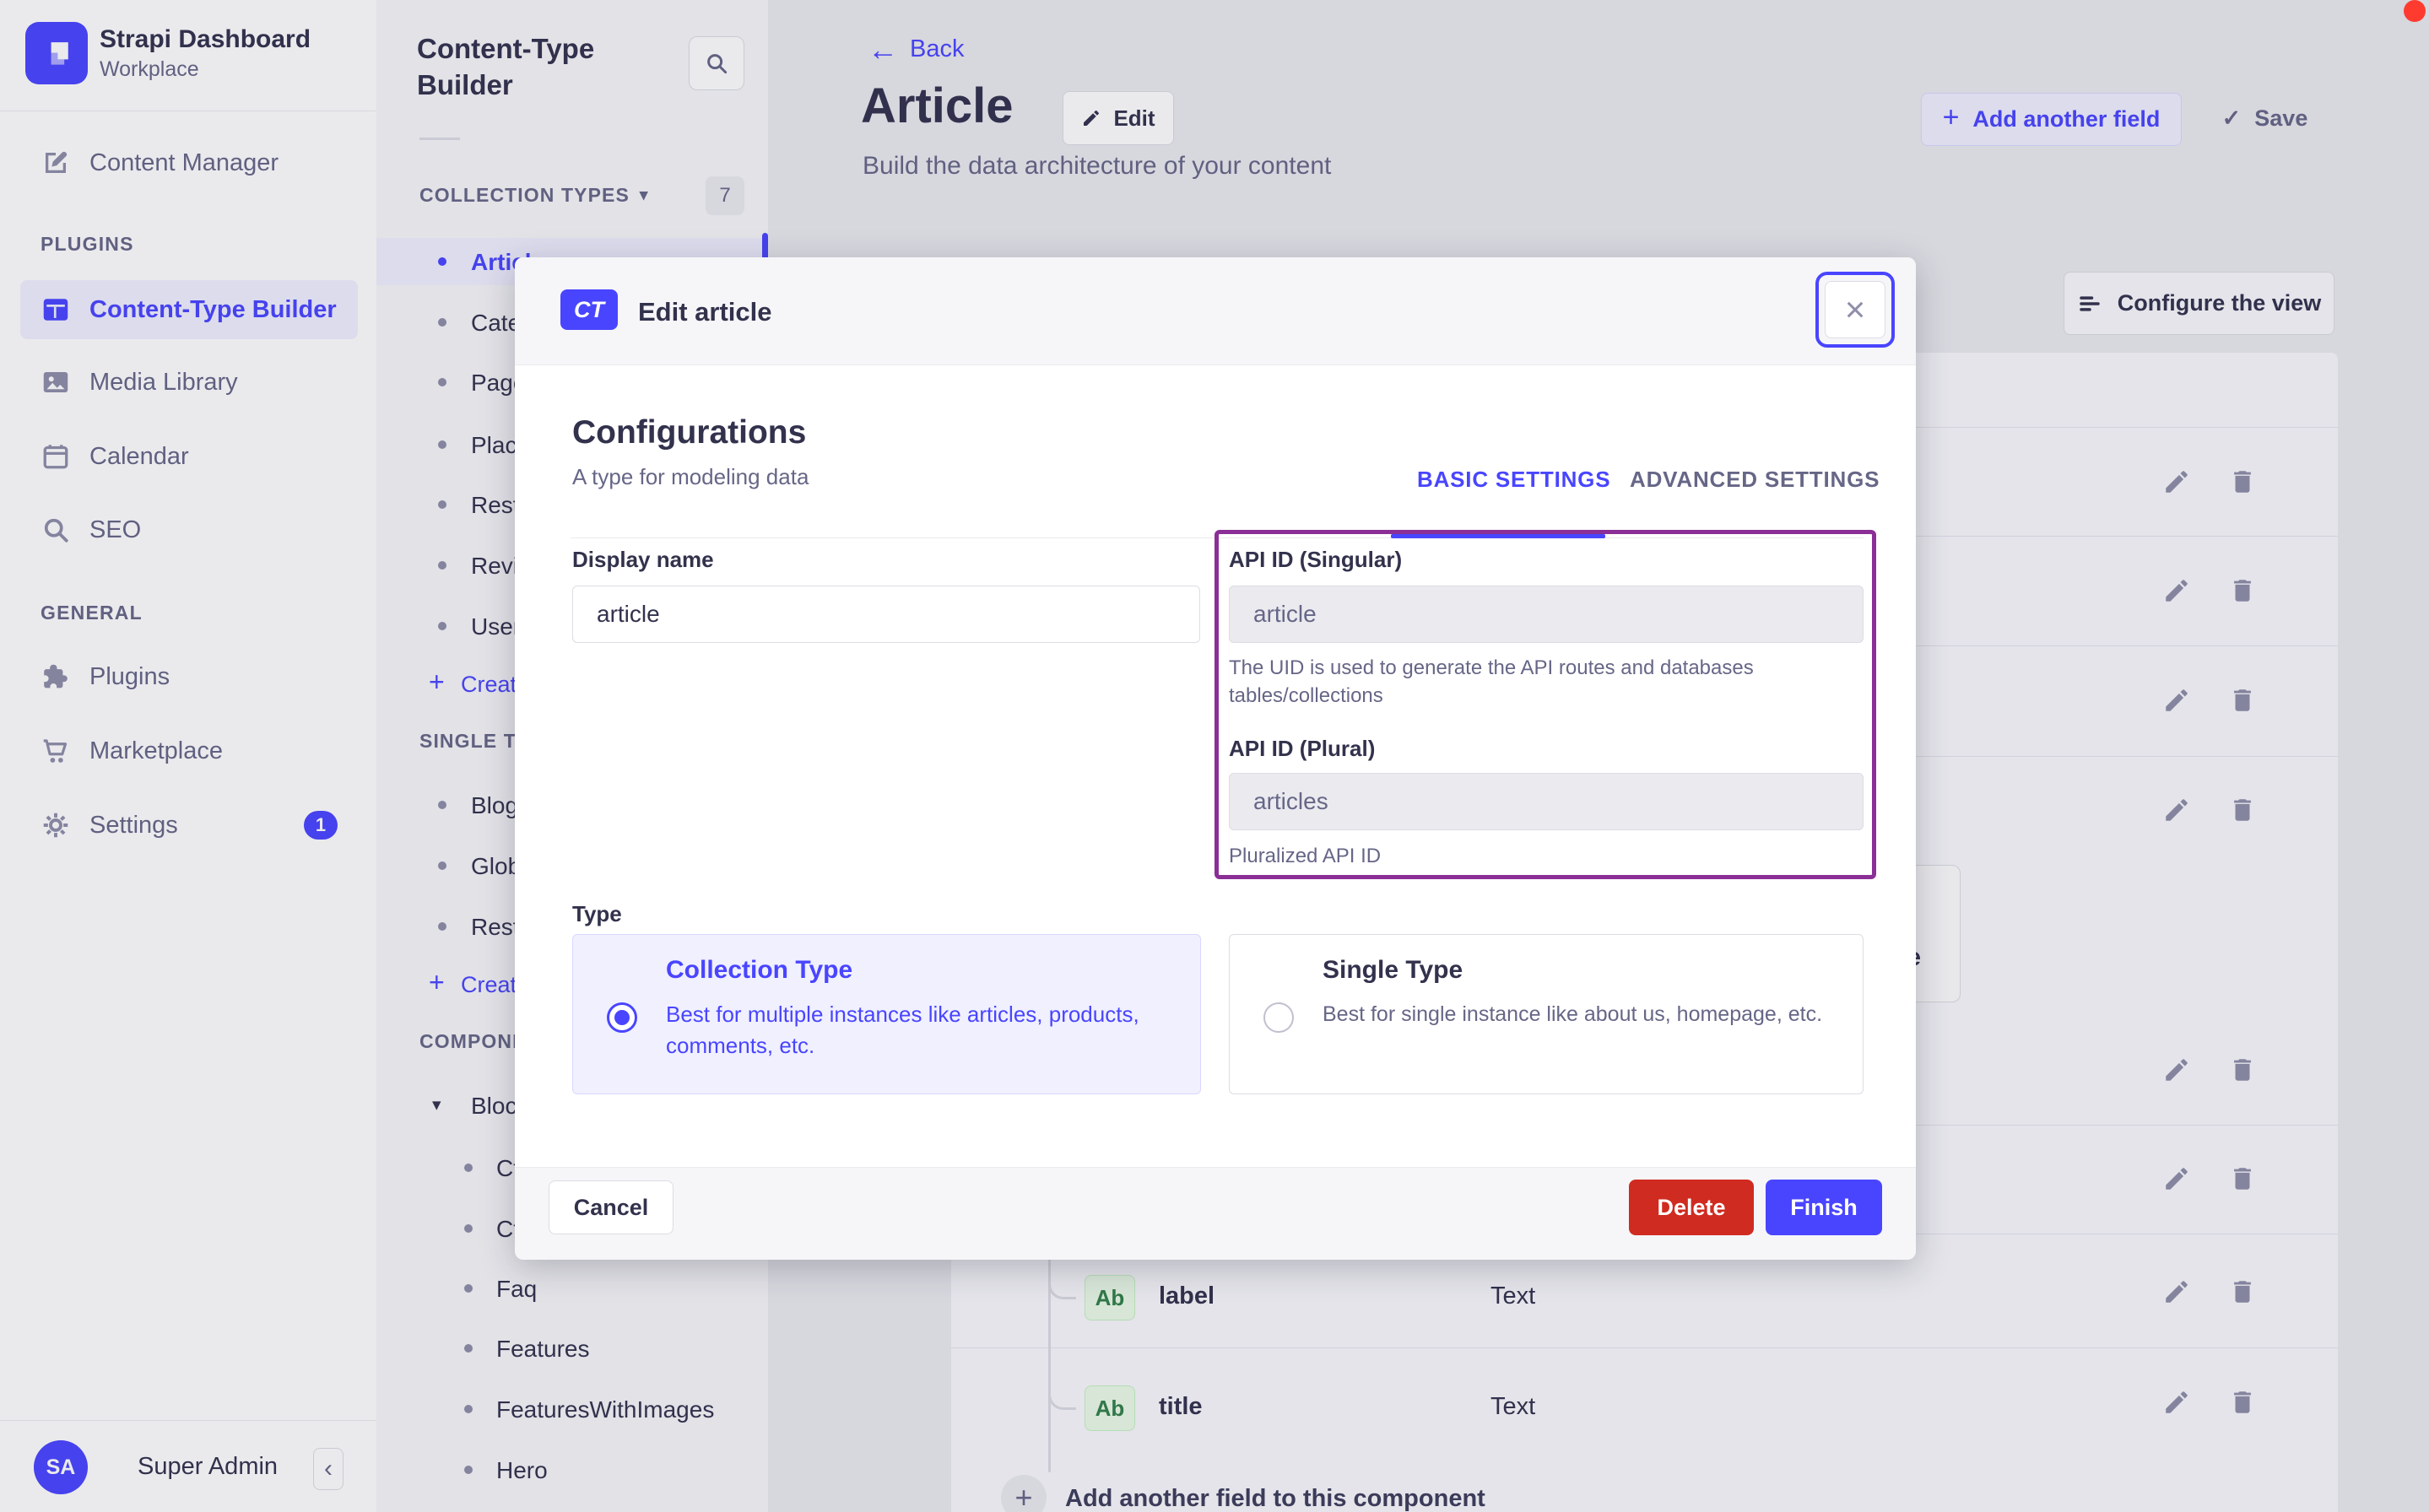 Image resolution: width=2429 pixels, height=1512 pixels. I want to click on edit-button: Edit, so click(1118, 118).